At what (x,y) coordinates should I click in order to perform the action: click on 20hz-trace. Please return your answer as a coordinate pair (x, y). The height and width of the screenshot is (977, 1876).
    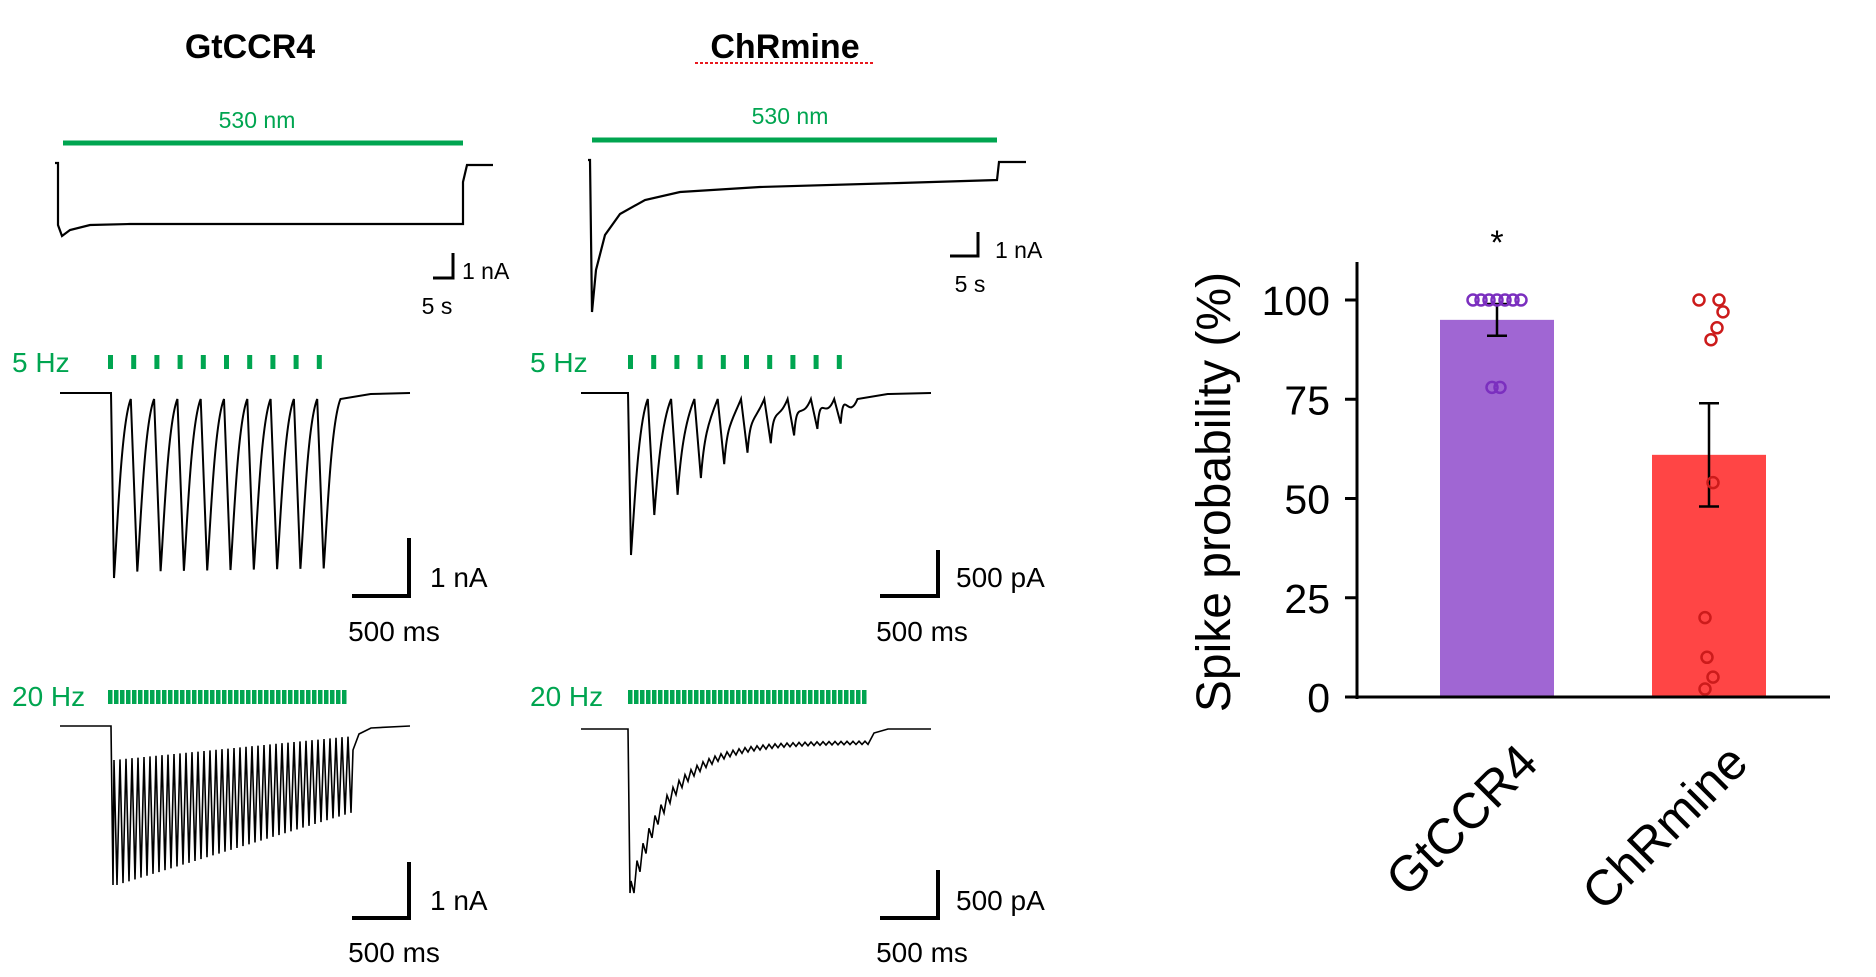
    Looking at the image, I should click on (235, 805).